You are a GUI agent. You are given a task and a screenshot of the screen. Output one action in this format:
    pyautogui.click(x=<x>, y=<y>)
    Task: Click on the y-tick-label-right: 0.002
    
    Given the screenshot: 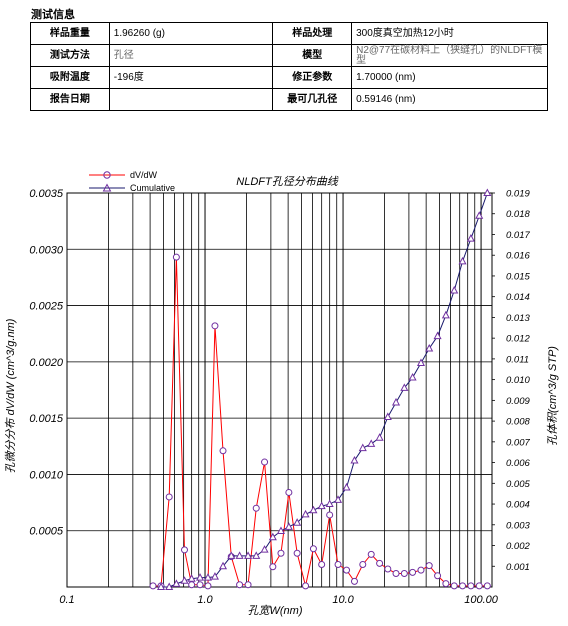 What is the action you would take?
    pyautogui.click(x=518, y=546)
    